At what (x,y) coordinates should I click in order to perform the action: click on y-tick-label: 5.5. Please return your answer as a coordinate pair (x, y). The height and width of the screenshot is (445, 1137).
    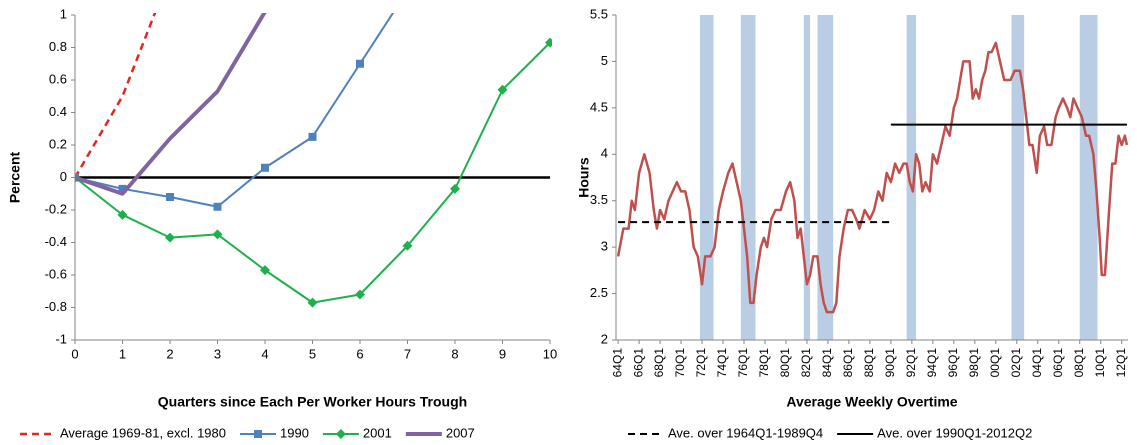
    Looking at the image, I should click on (599, 13).